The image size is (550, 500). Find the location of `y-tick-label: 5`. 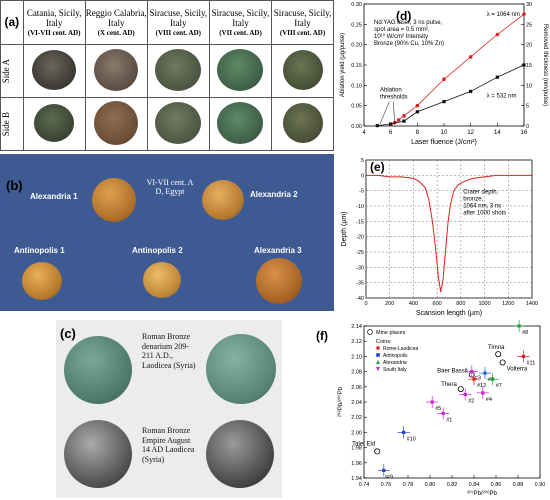

y-tick-label: 5 is located at coordinates (362, 161).